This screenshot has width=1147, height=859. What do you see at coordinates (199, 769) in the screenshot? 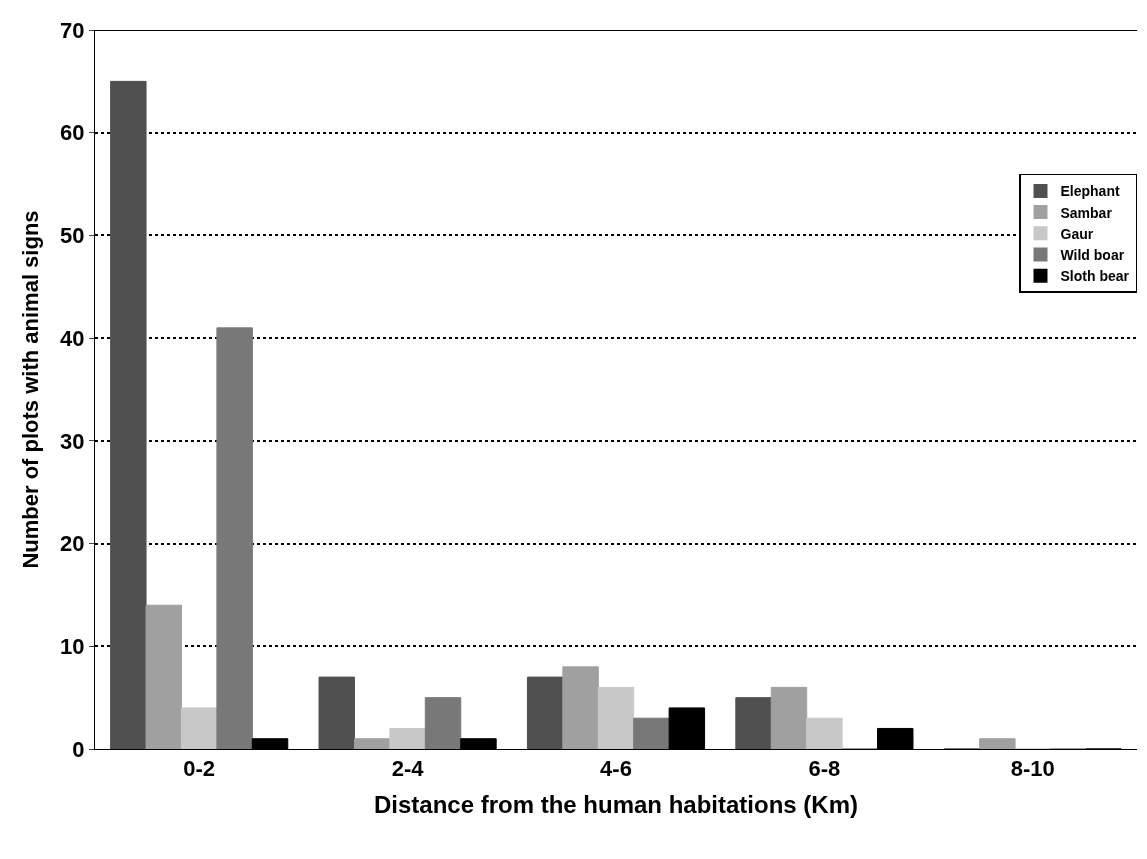
I see `x-tick-label: 0-2` at bounding box center [199, 769].